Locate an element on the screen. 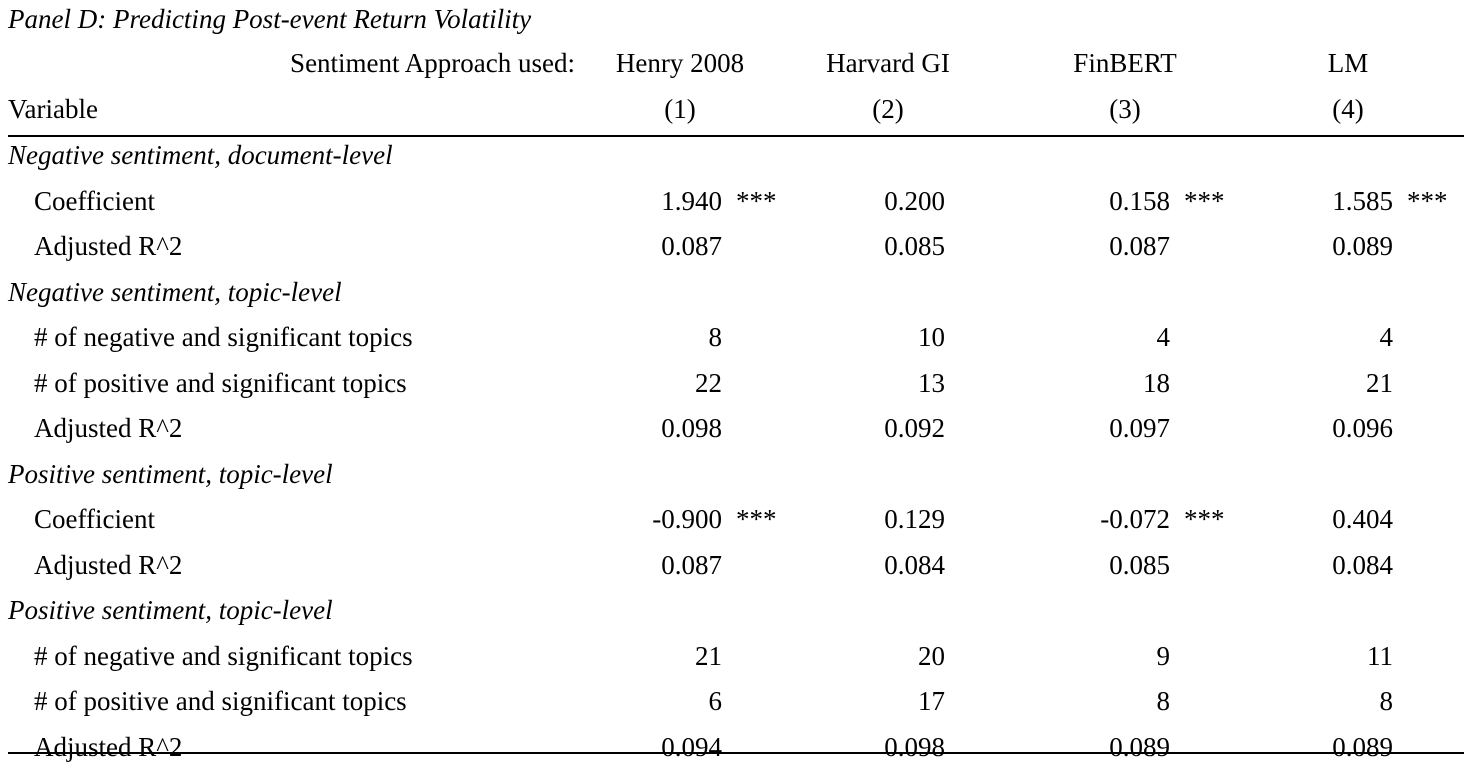  cell-value-col-3: 4 is located at coordinates (1163, 337).